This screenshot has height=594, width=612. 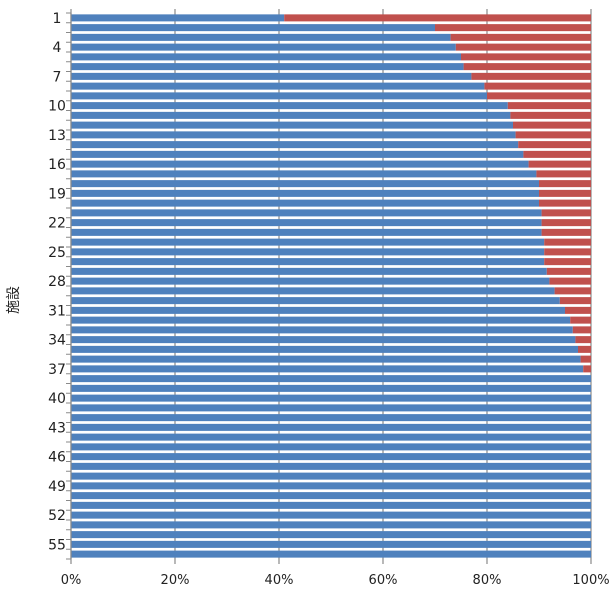 I want to click on y-tick-label: 37, so click(x=57, y=370).